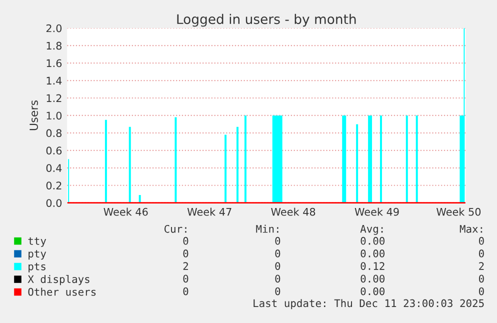  Describe the element at coordinates (54, 80) in the screenshot. I see `y-tick-label: 1.4` at that location.